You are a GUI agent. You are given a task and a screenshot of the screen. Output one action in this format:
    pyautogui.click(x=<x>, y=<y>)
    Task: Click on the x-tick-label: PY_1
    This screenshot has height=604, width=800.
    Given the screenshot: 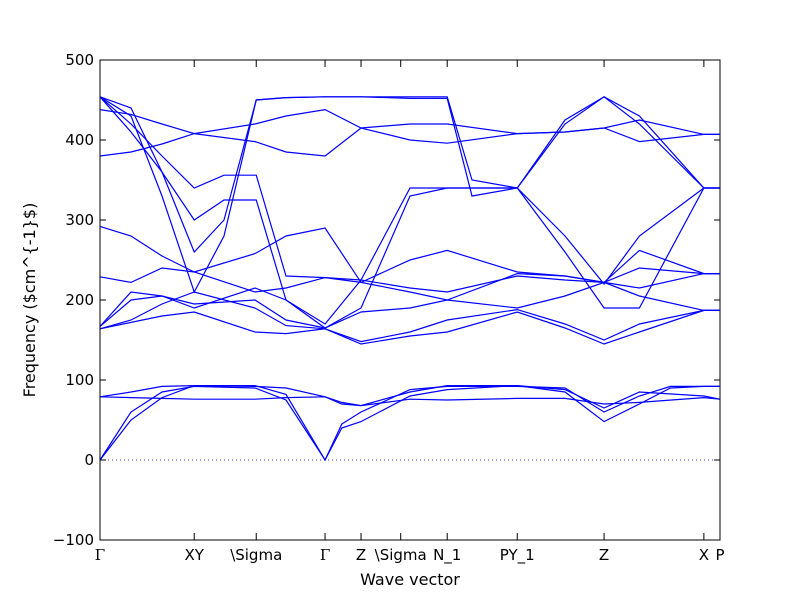 What is the action you would take?
    pyautogui.click(x=517, y=555)
    